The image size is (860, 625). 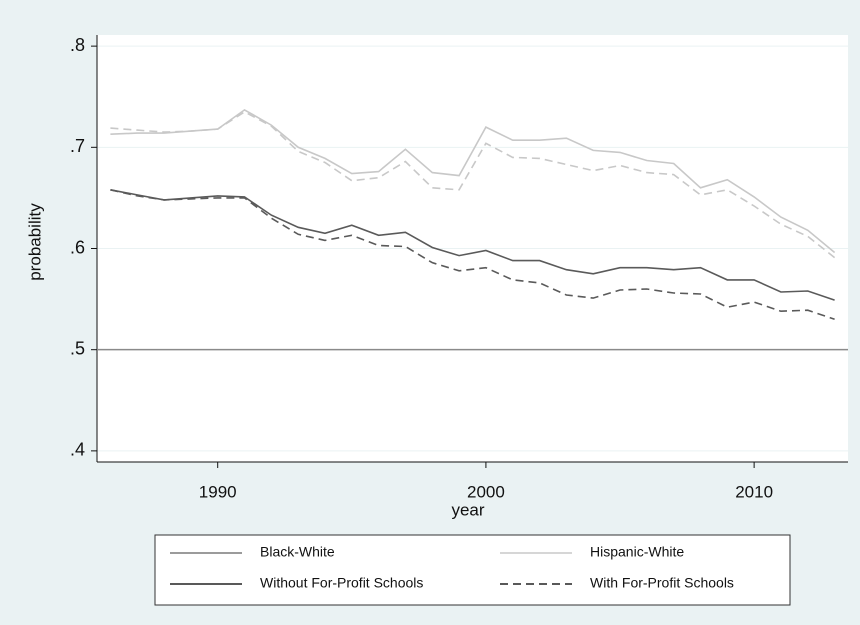 I want to click on x-axis-label: year, so click(x=467, y=509).